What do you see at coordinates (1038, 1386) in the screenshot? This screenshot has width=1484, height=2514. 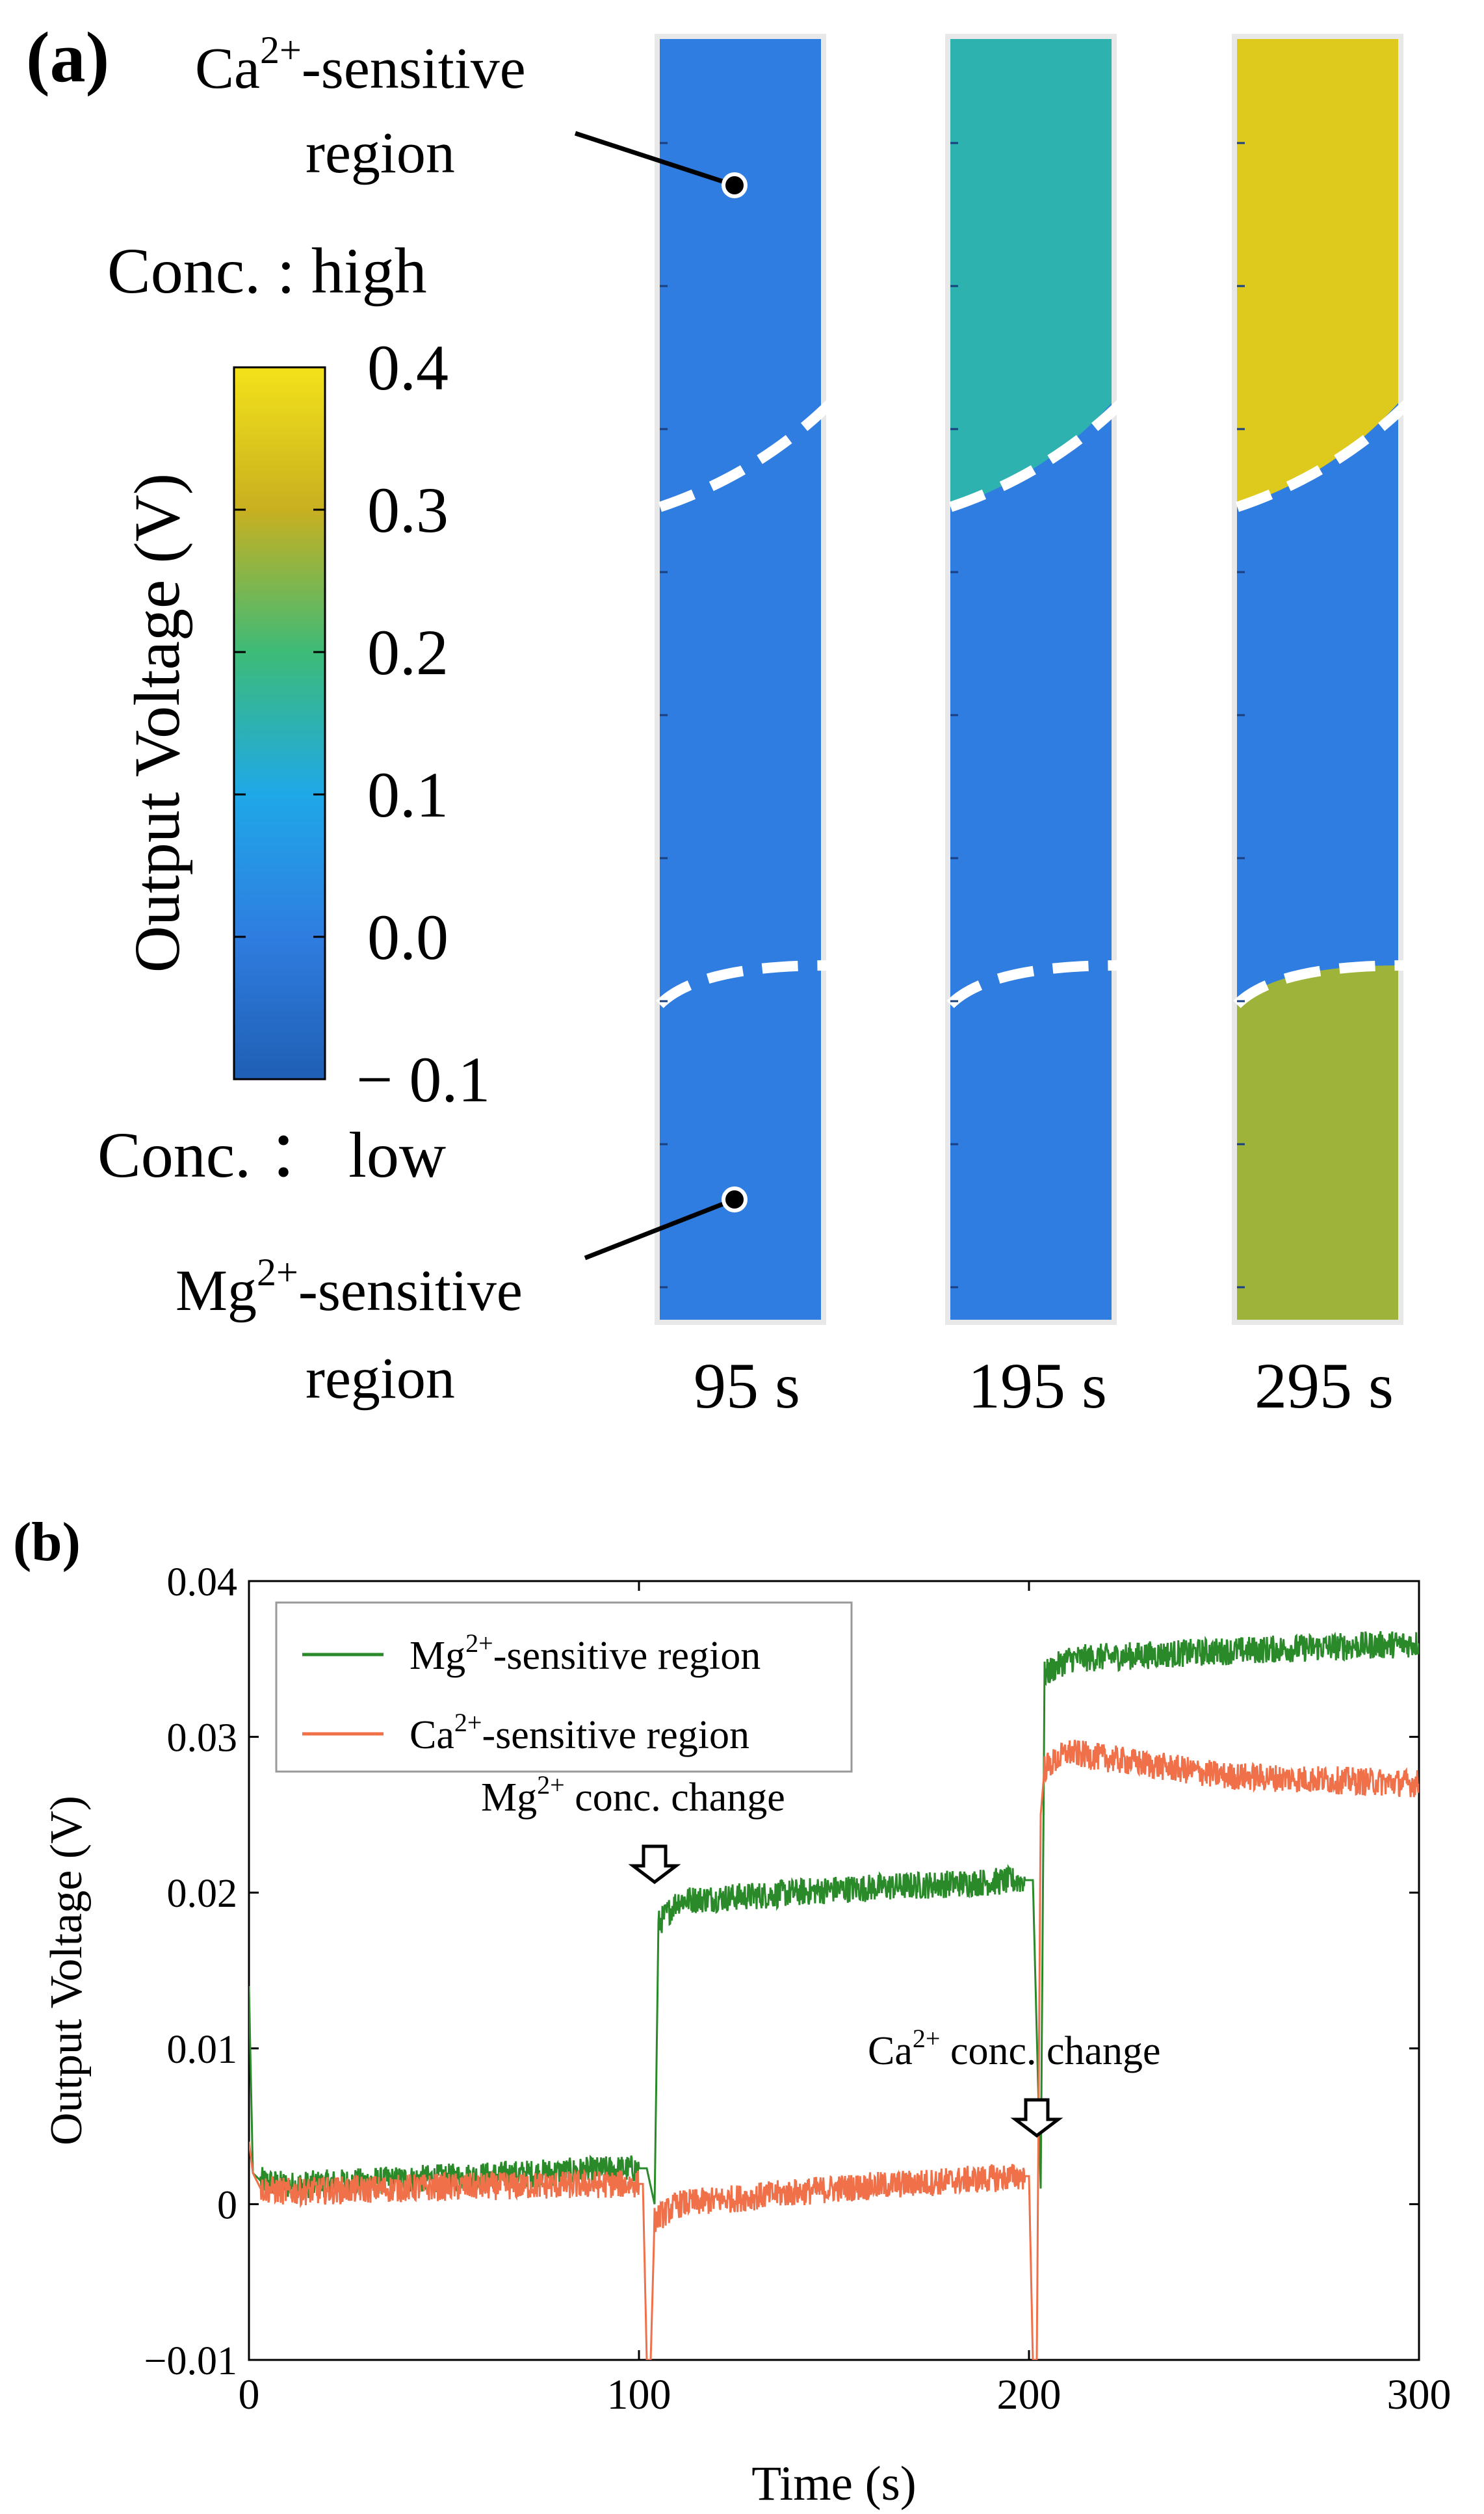 I see `frame-time-label: 195 s` at bounding box center [1038, 1386].